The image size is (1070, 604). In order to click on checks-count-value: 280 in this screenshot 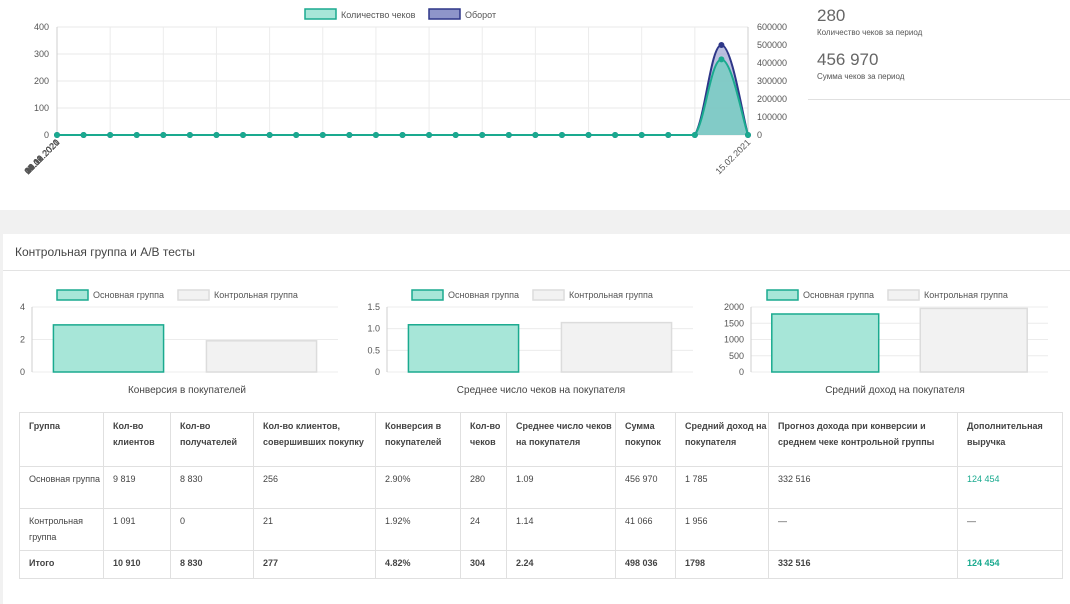, I will do `click(831, 15)`.